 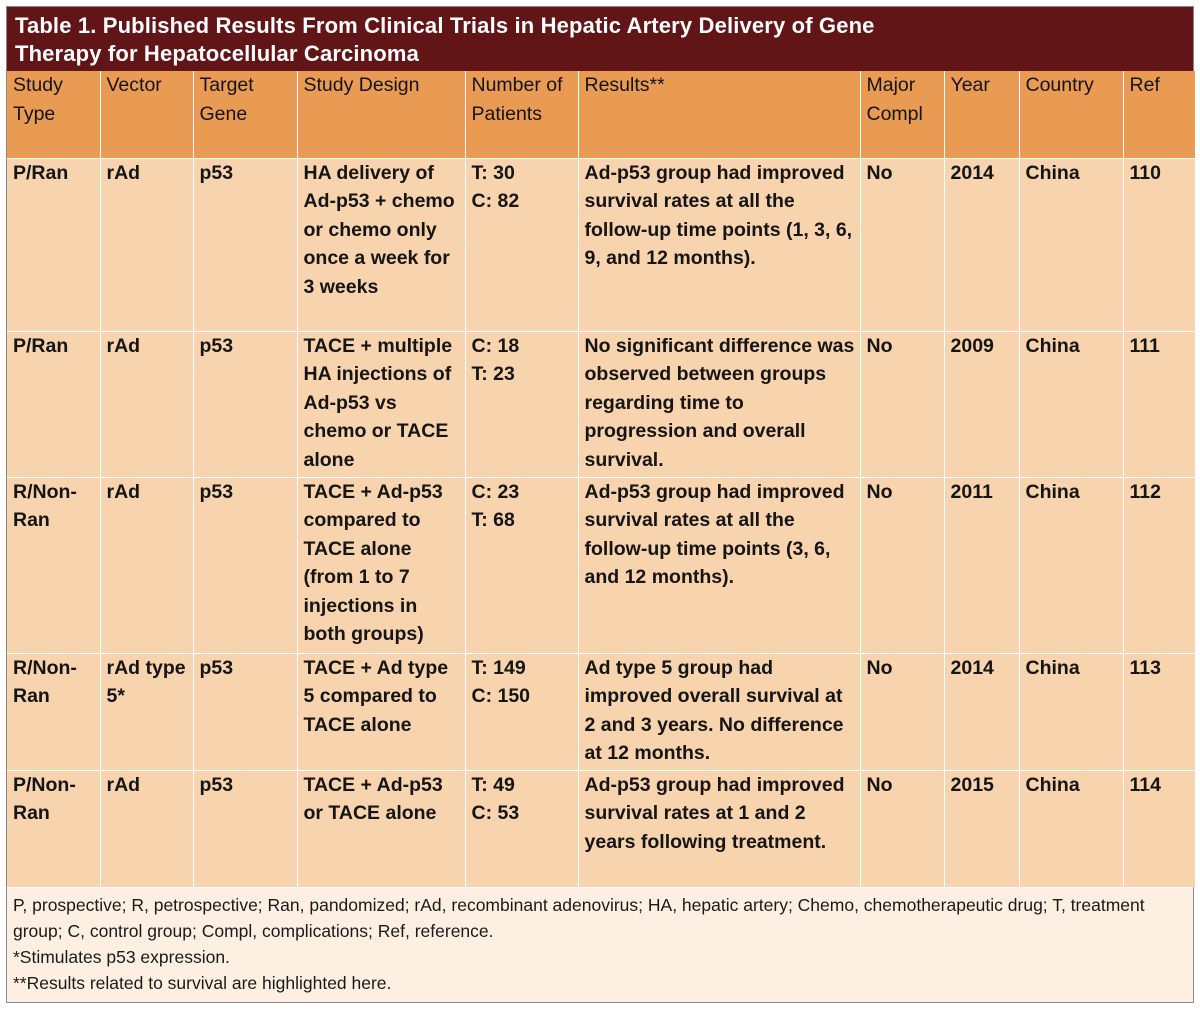 I want to click on cell-year: 2011, so click(x=982, y=564).